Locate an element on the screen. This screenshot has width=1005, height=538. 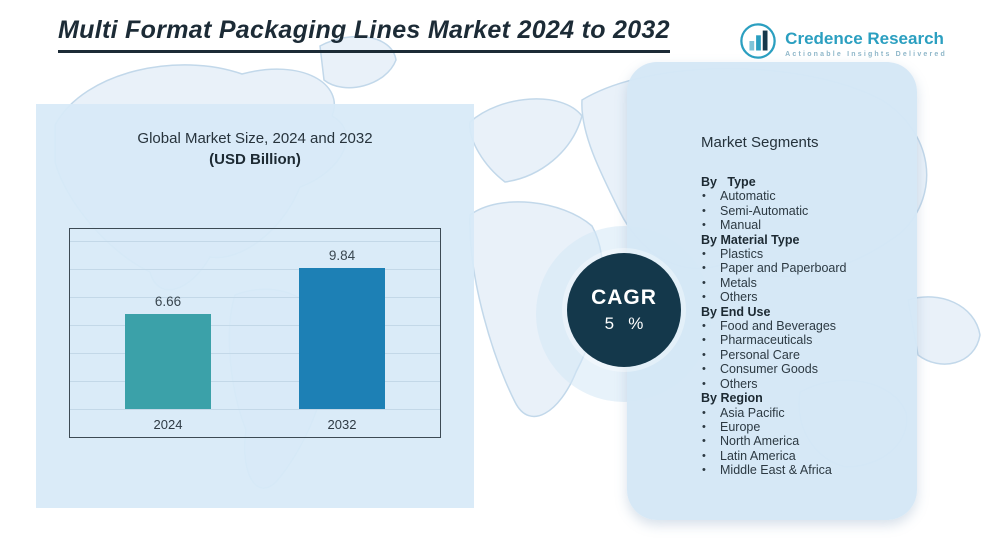
segment-group-heading: By Type is located at coordinates (728, 182).